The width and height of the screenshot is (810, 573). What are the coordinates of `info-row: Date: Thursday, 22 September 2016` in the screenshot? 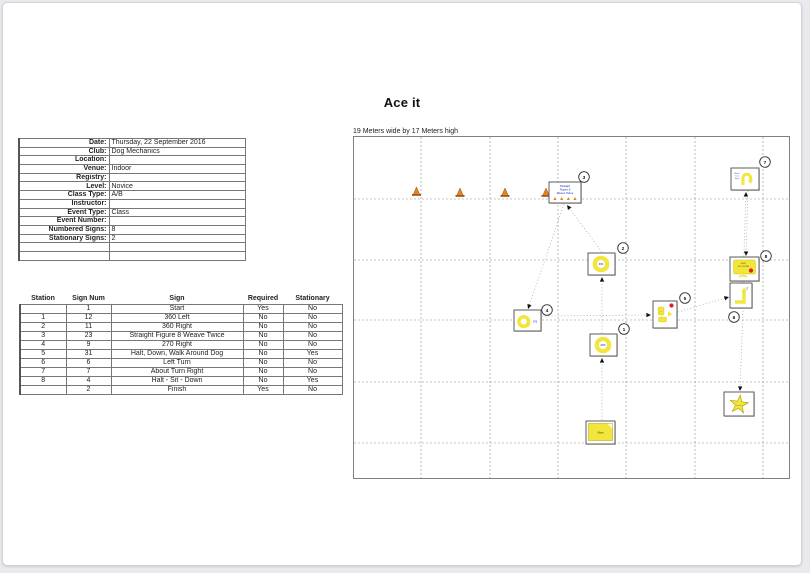 It's located at (132, 143).